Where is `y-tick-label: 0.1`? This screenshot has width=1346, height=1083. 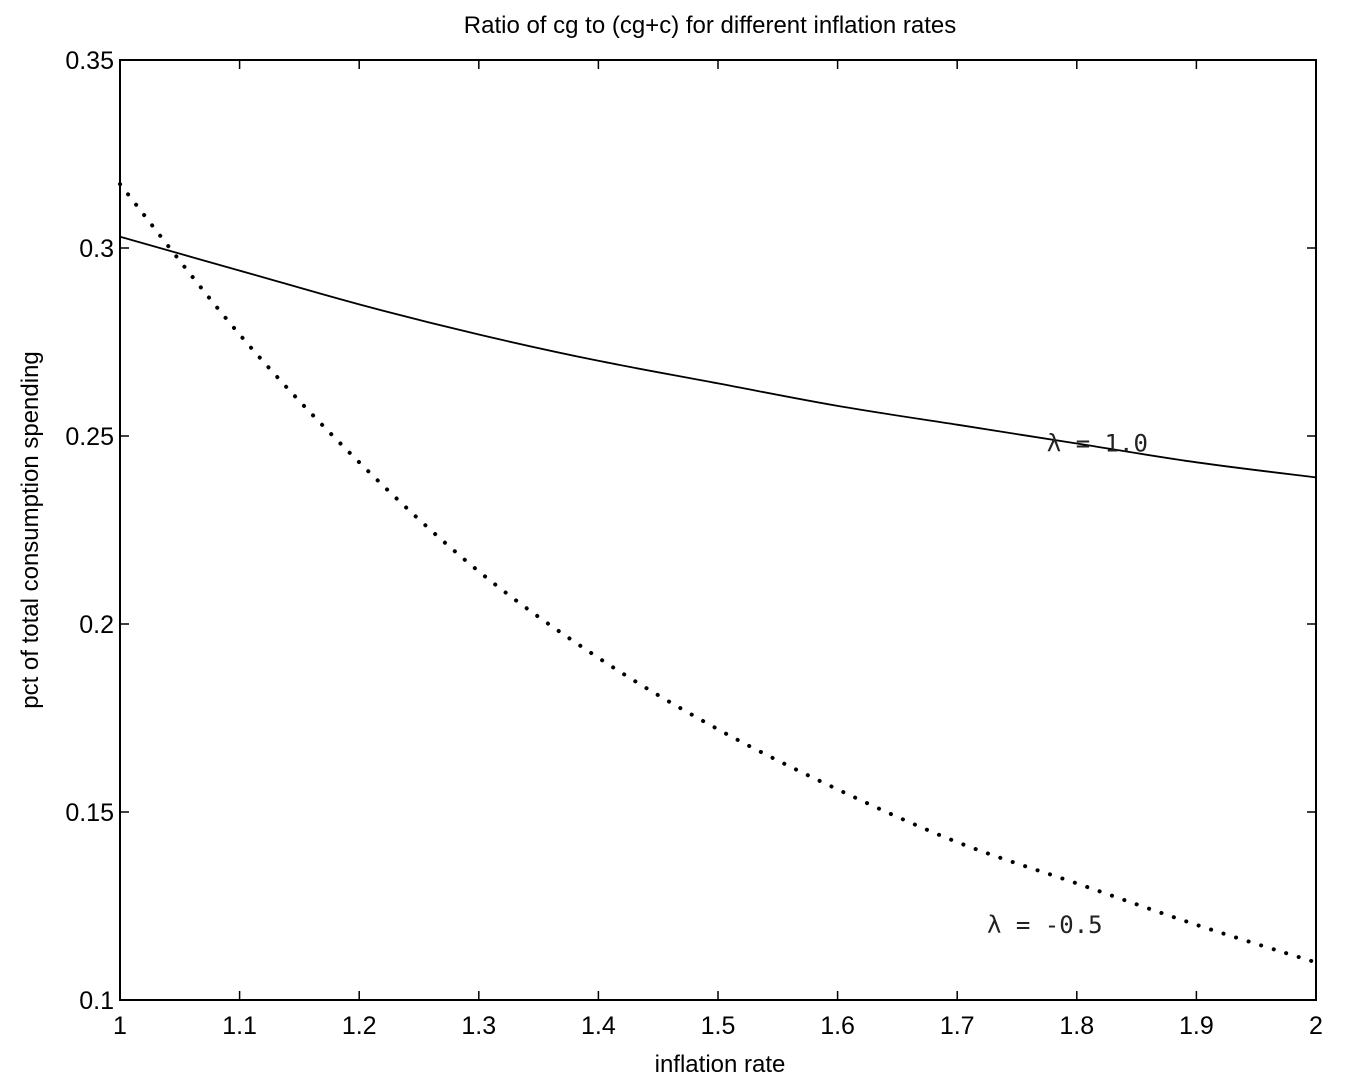 y-tick-label: 0.1 is located at coordinates (96, 1001).